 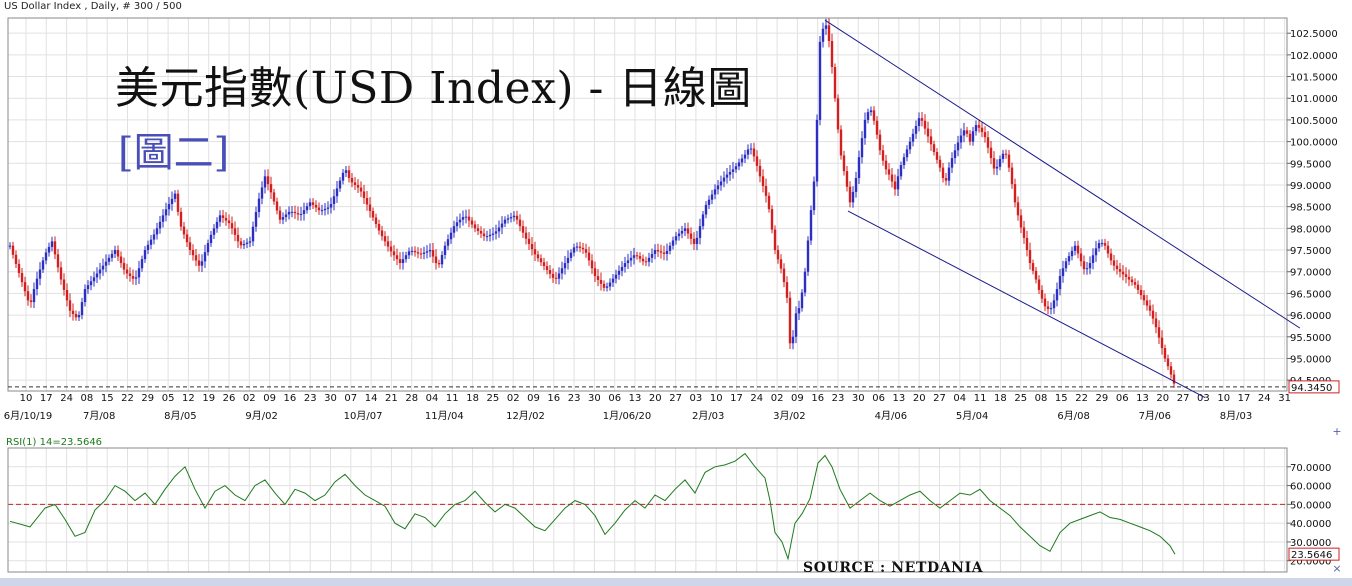 I want to click on price-tick-label: 102.5000, so click(x=1314, y=34).